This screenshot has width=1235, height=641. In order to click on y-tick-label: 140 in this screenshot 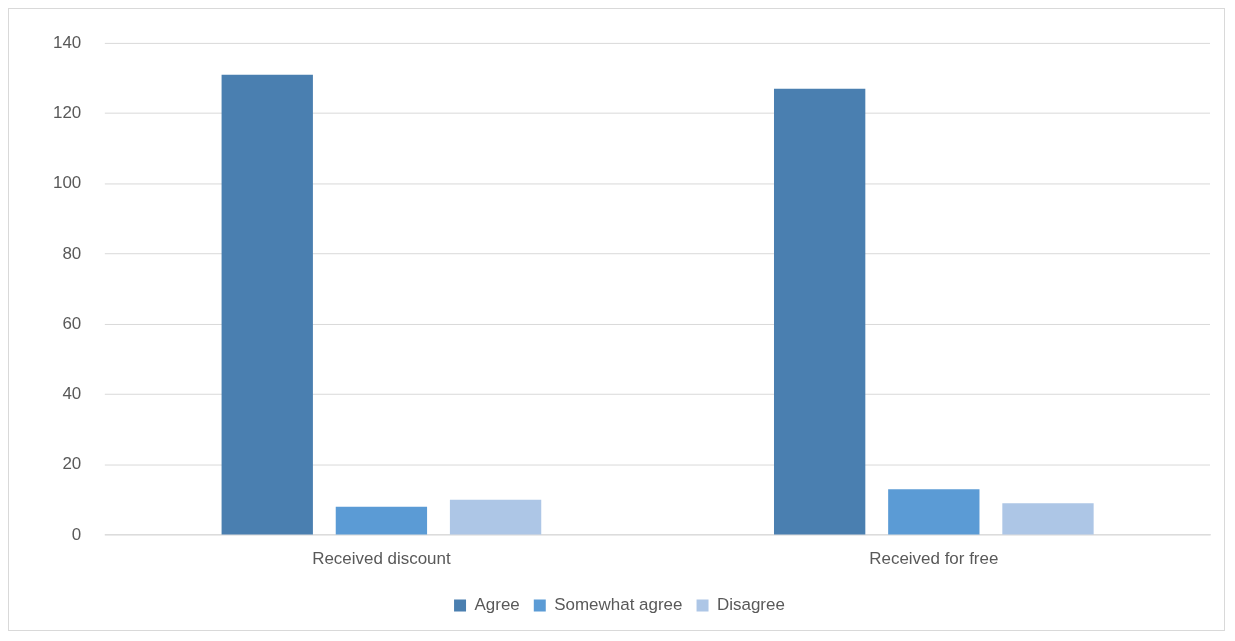, I will do `click(67, 42)`.